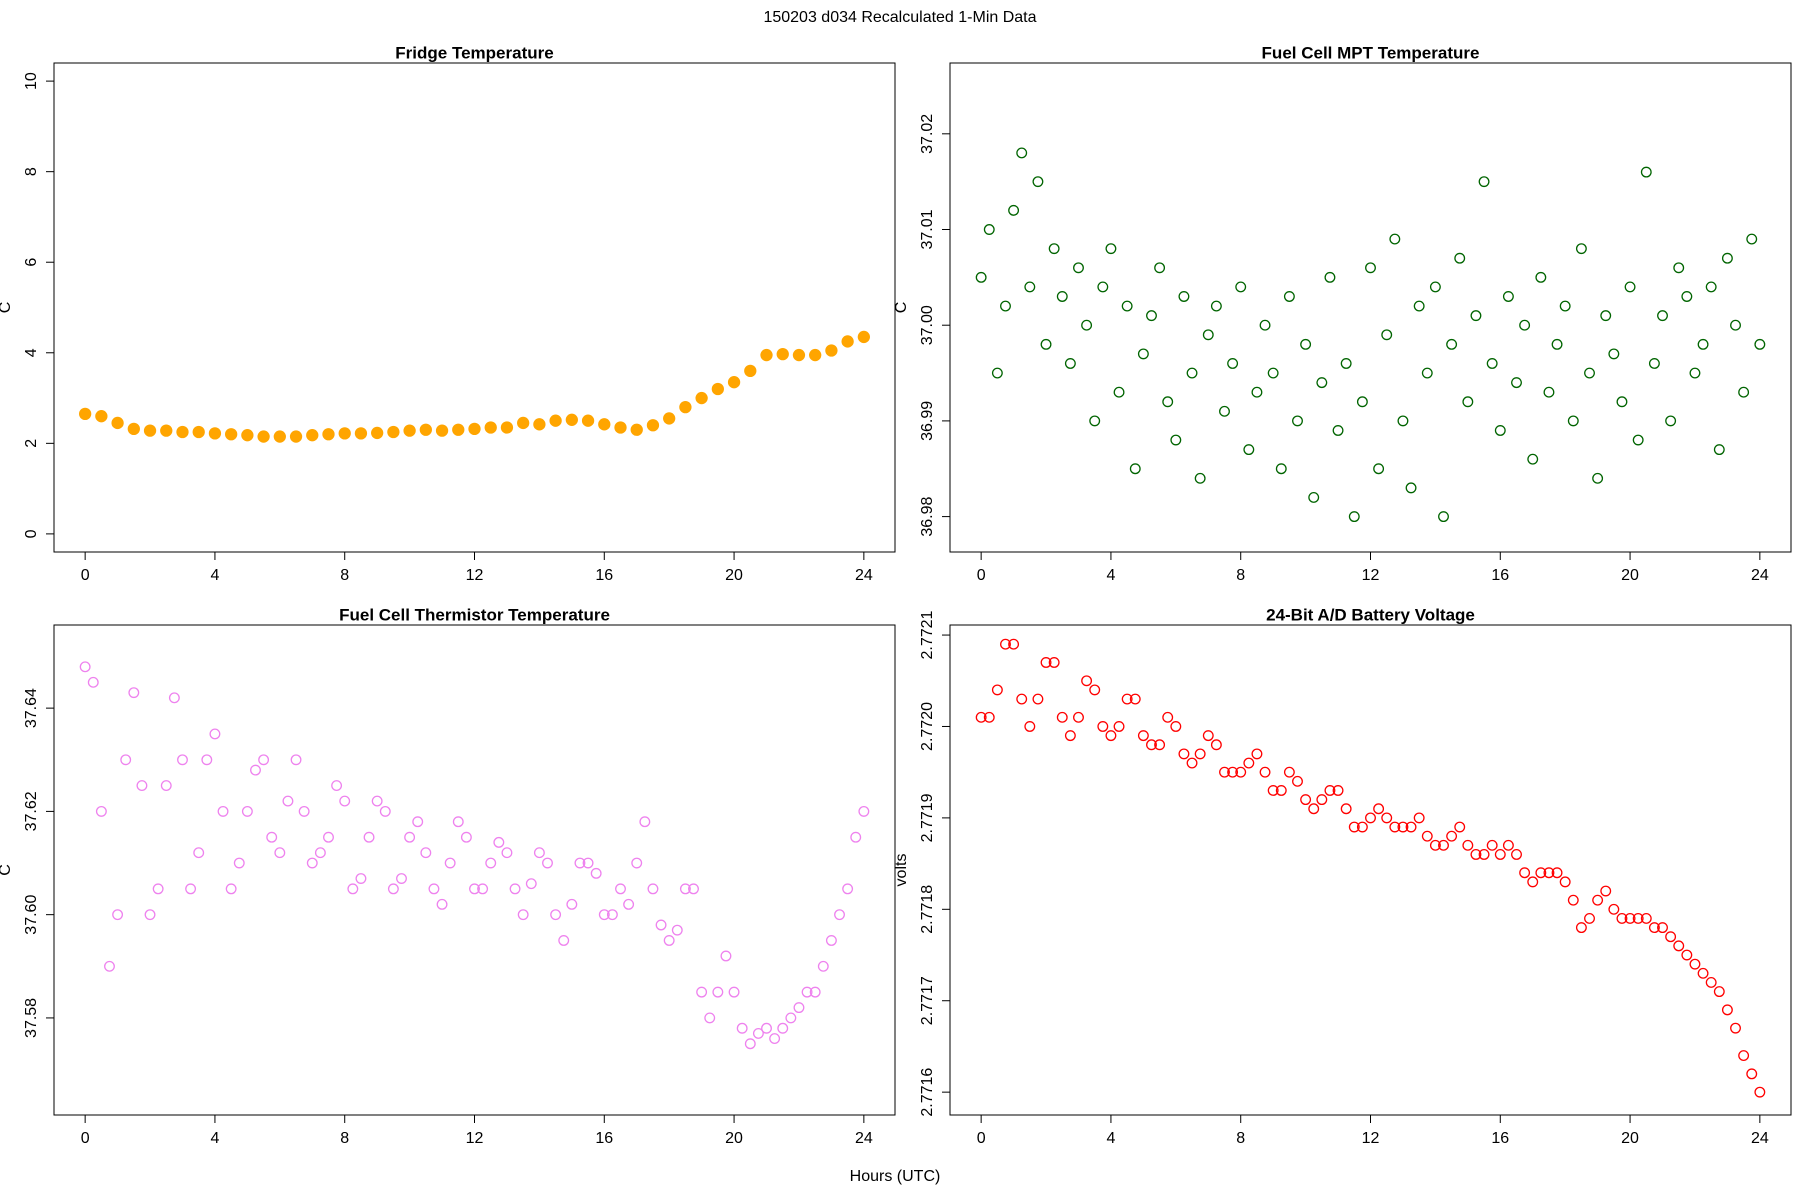 Image resolution: width=1800 pixels, height=1200 pixels. What do you see at coordinates (927, 1000) in the screenshot?
I see `y-tick-label: 2.7717` at bounding box center [927, 1000].